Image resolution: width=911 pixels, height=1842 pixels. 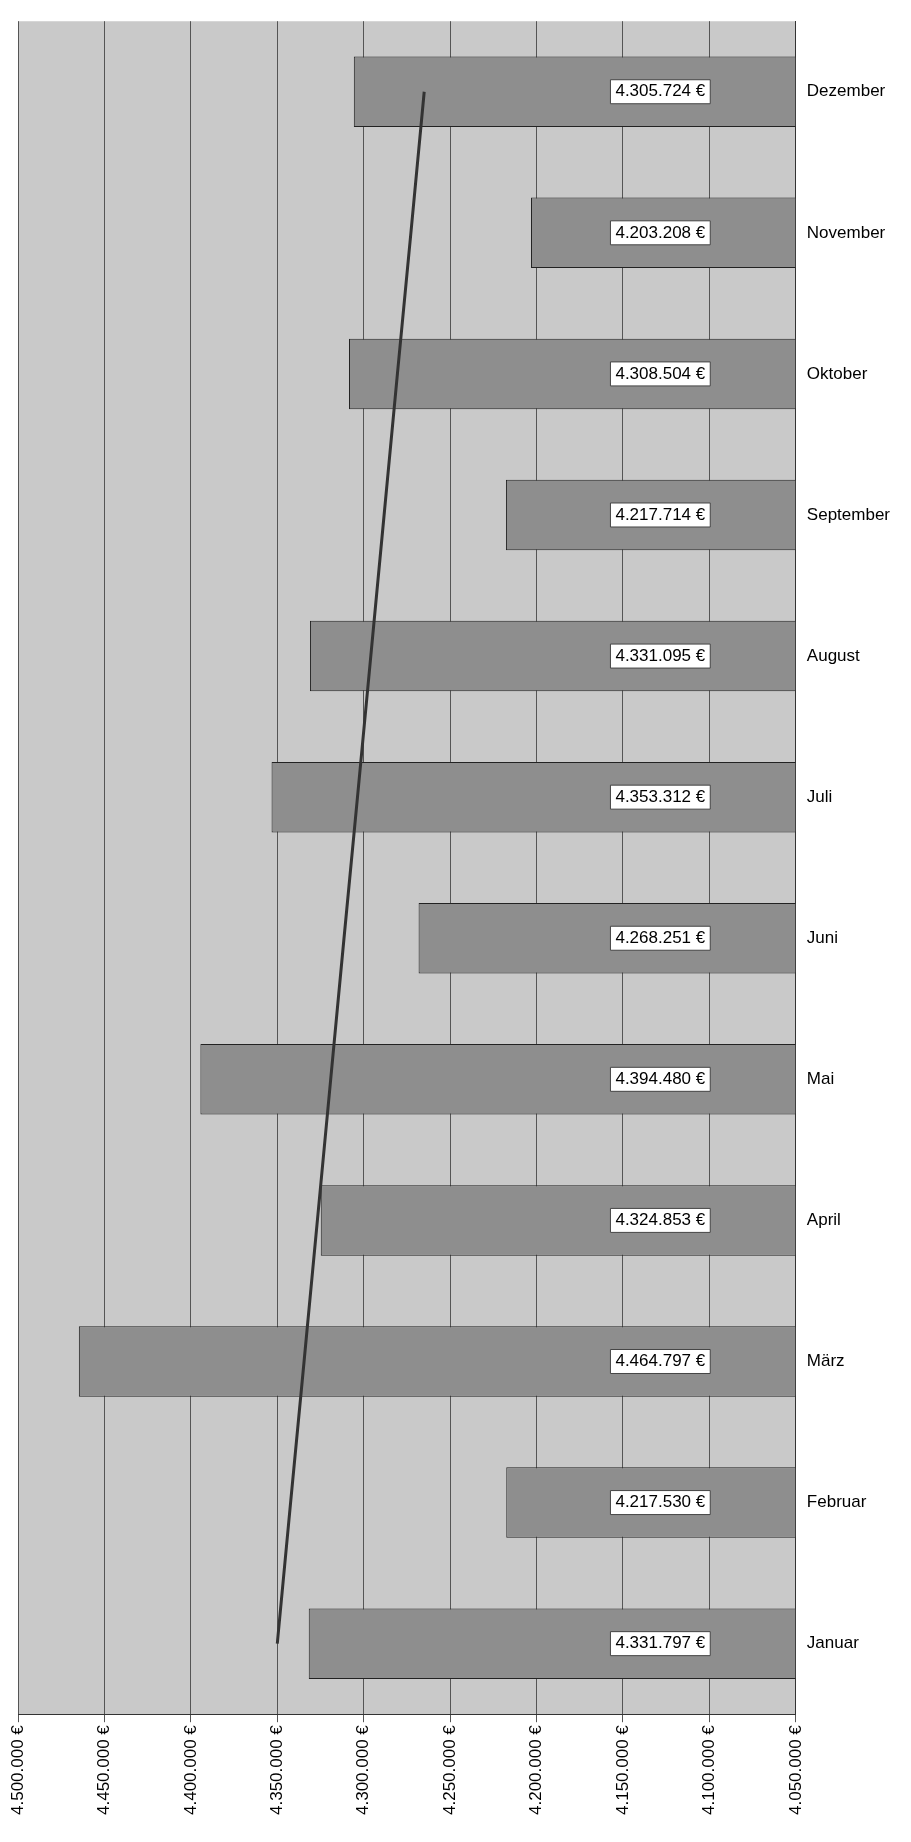 I want to click on y-tick-label: April, so click(x=823, y=1220).